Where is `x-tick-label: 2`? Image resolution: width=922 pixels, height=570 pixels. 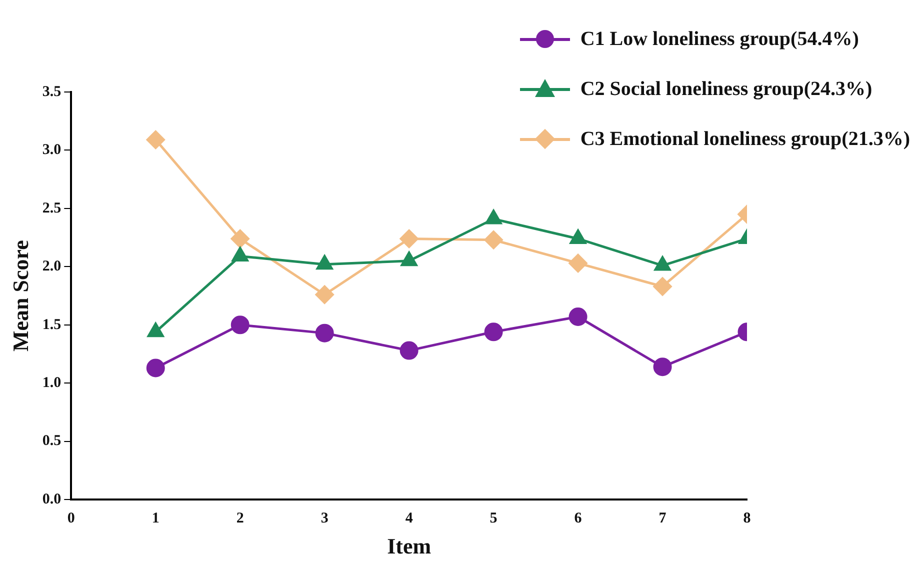
x-tick-label: 2 is located at coordinates (240, 518).